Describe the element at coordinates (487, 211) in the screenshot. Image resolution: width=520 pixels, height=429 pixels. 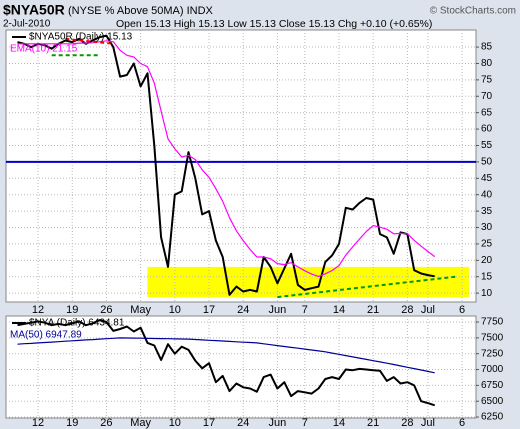
I see `y-tick-label: 35` at that location.